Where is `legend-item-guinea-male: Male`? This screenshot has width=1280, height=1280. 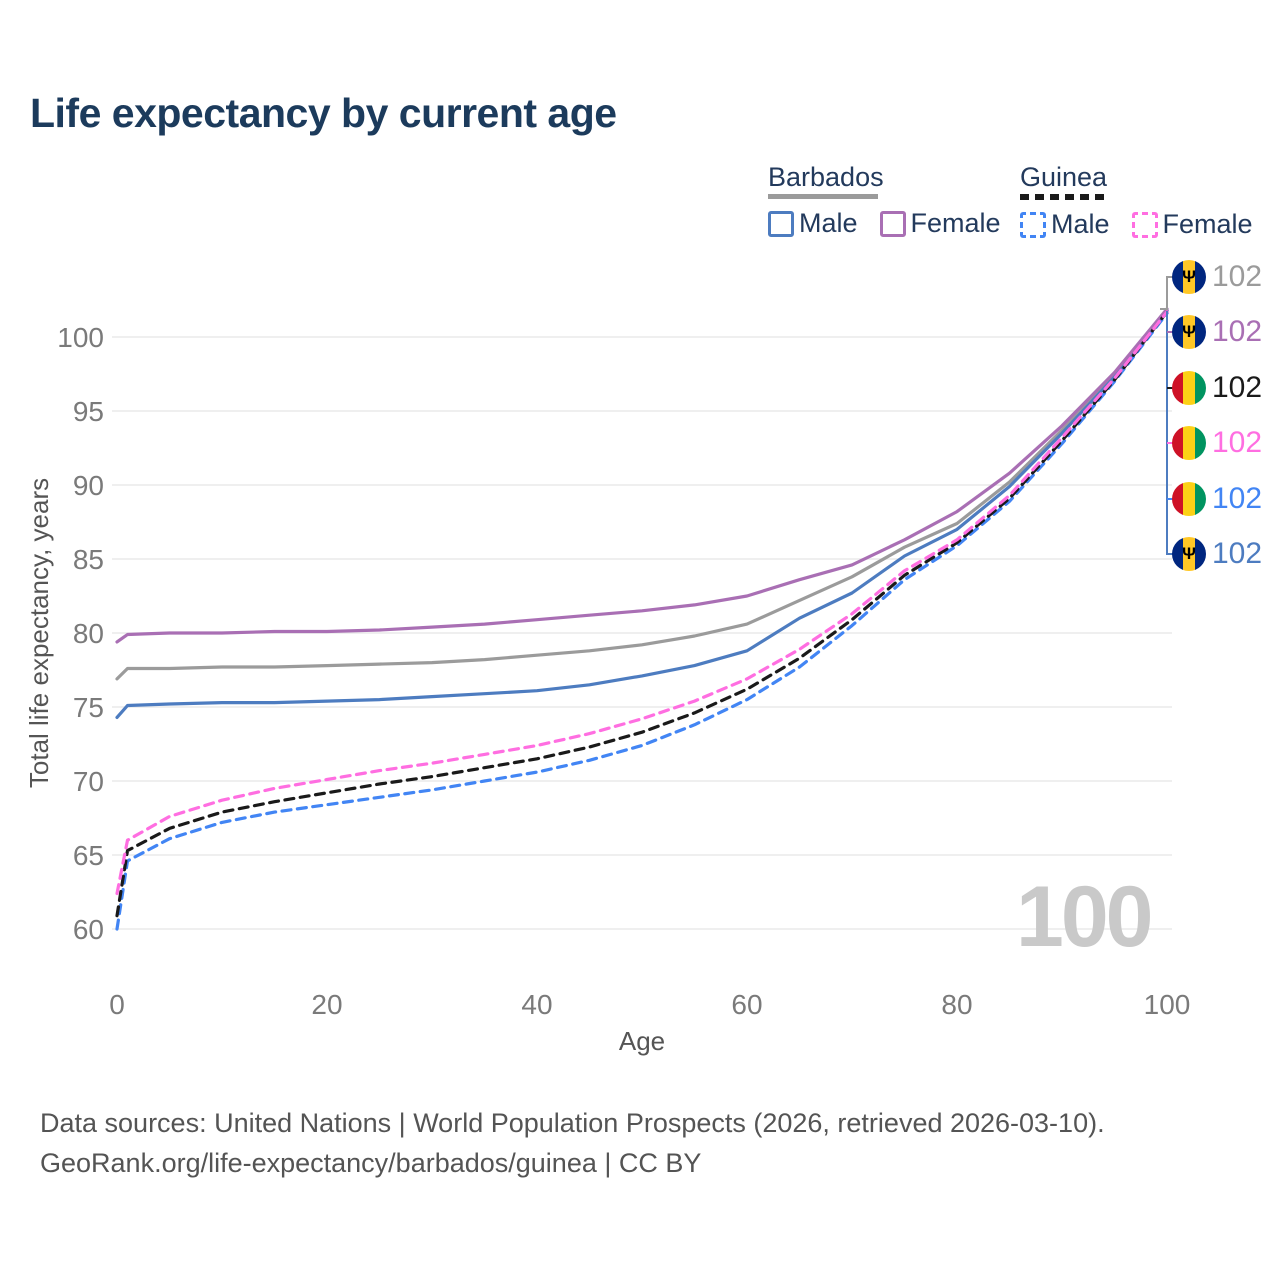
legend-item-guinea-male: Male is located at coordinates (1065, 224).